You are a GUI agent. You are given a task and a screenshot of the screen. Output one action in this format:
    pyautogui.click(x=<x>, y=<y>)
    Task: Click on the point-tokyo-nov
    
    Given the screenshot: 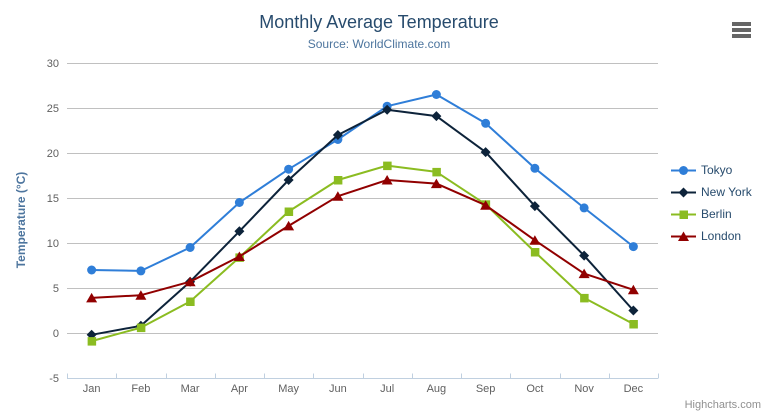 What is the action you would take?
    pyautogui.click(x=584, y=208)
    